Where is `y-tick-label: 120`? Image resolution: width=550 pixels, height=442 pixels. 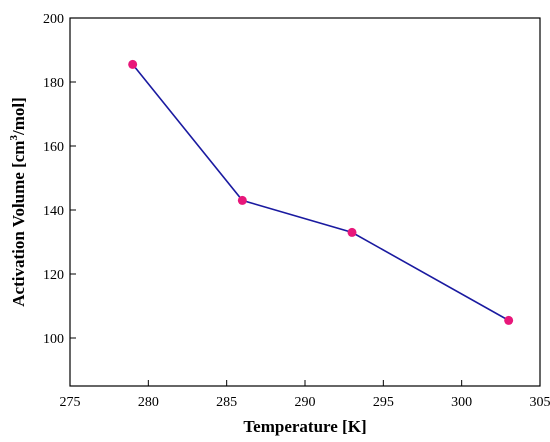 y-tick-label: 120 is located at coordinates (53, 275).